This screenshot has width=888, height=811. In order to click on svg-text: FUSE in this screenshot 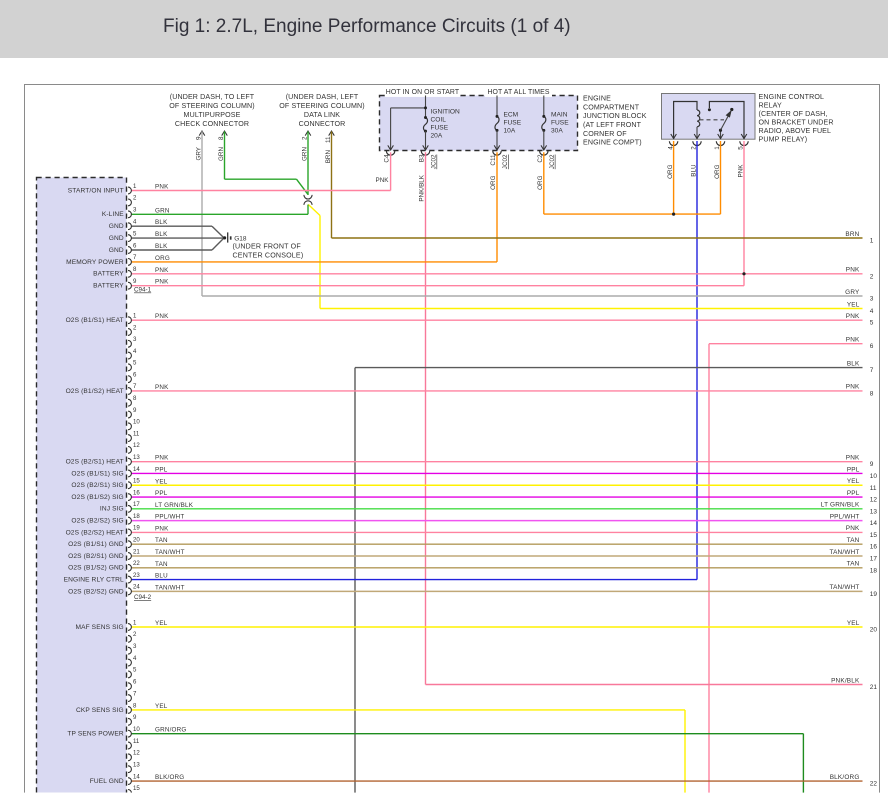, I will do `click(560, 123)`.